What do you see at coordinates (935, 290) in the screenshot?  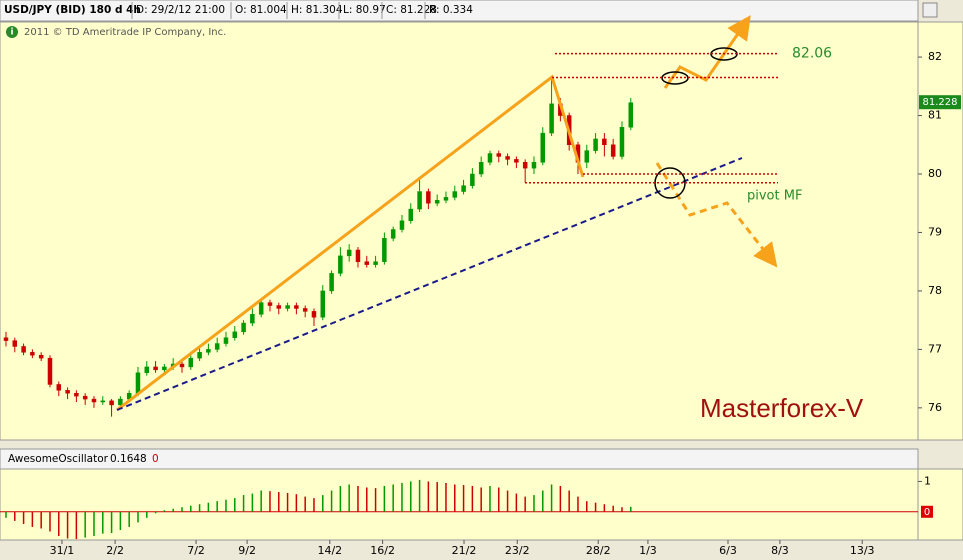 I see `y-tick-label: 78` at bounding box center [935, 290].